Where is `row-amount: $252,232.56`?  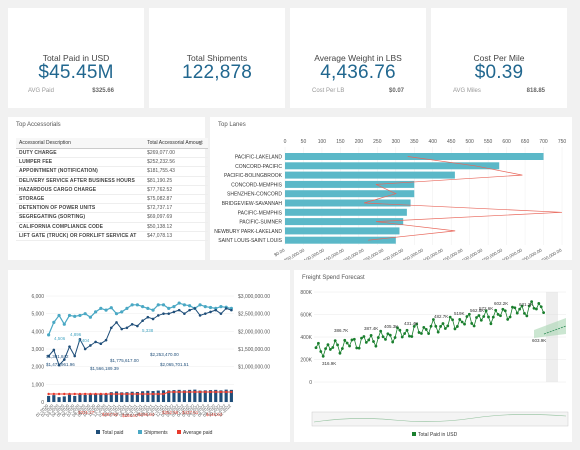 row-amount: $252,232.56 is located at coordinates (176, 162).